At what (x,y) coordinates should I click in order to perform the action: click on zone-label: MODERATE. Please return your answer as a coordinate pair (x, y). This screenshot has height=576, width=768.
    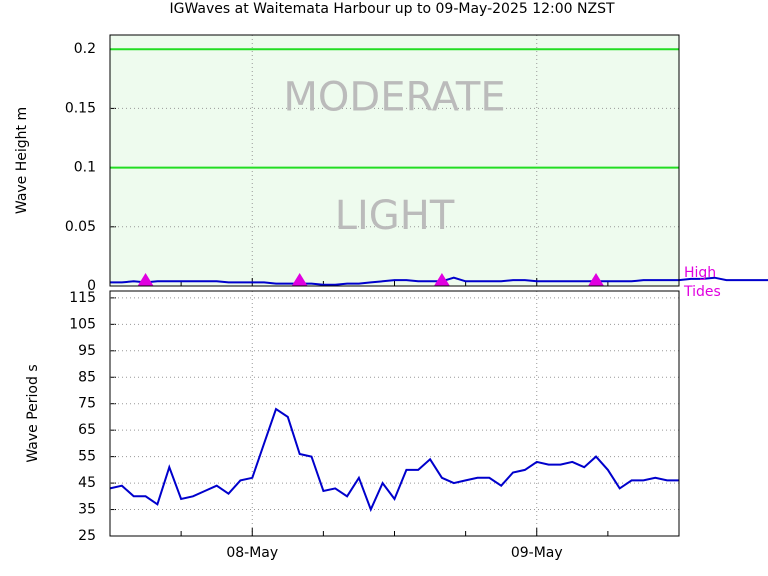
    Looking at the image, I should click on (394, 97).